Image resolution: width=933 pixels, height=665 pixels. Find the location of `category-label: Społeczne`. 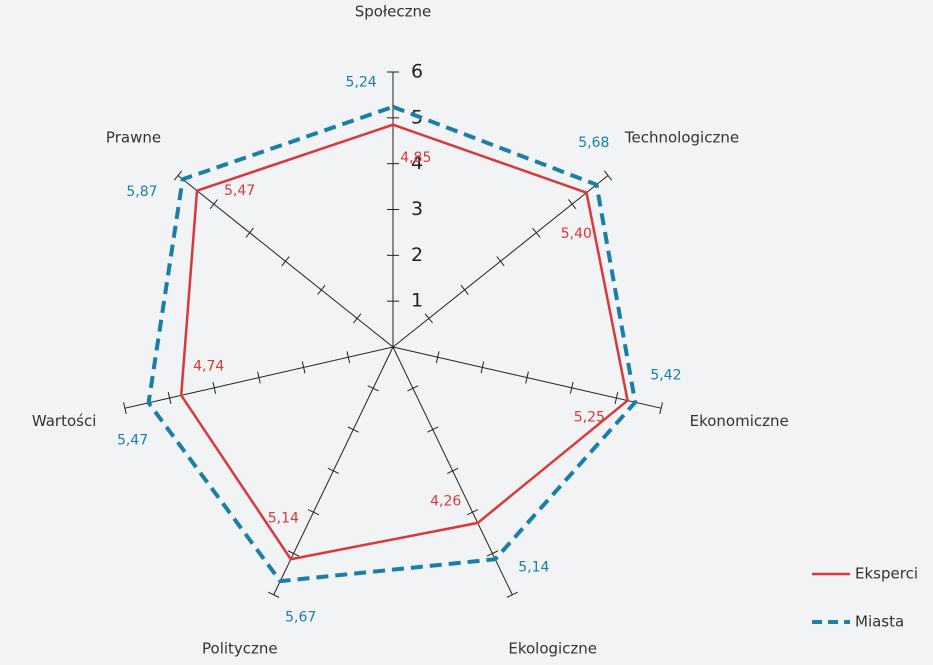

category-label: Społeczne is located at coordinates (393, 12).